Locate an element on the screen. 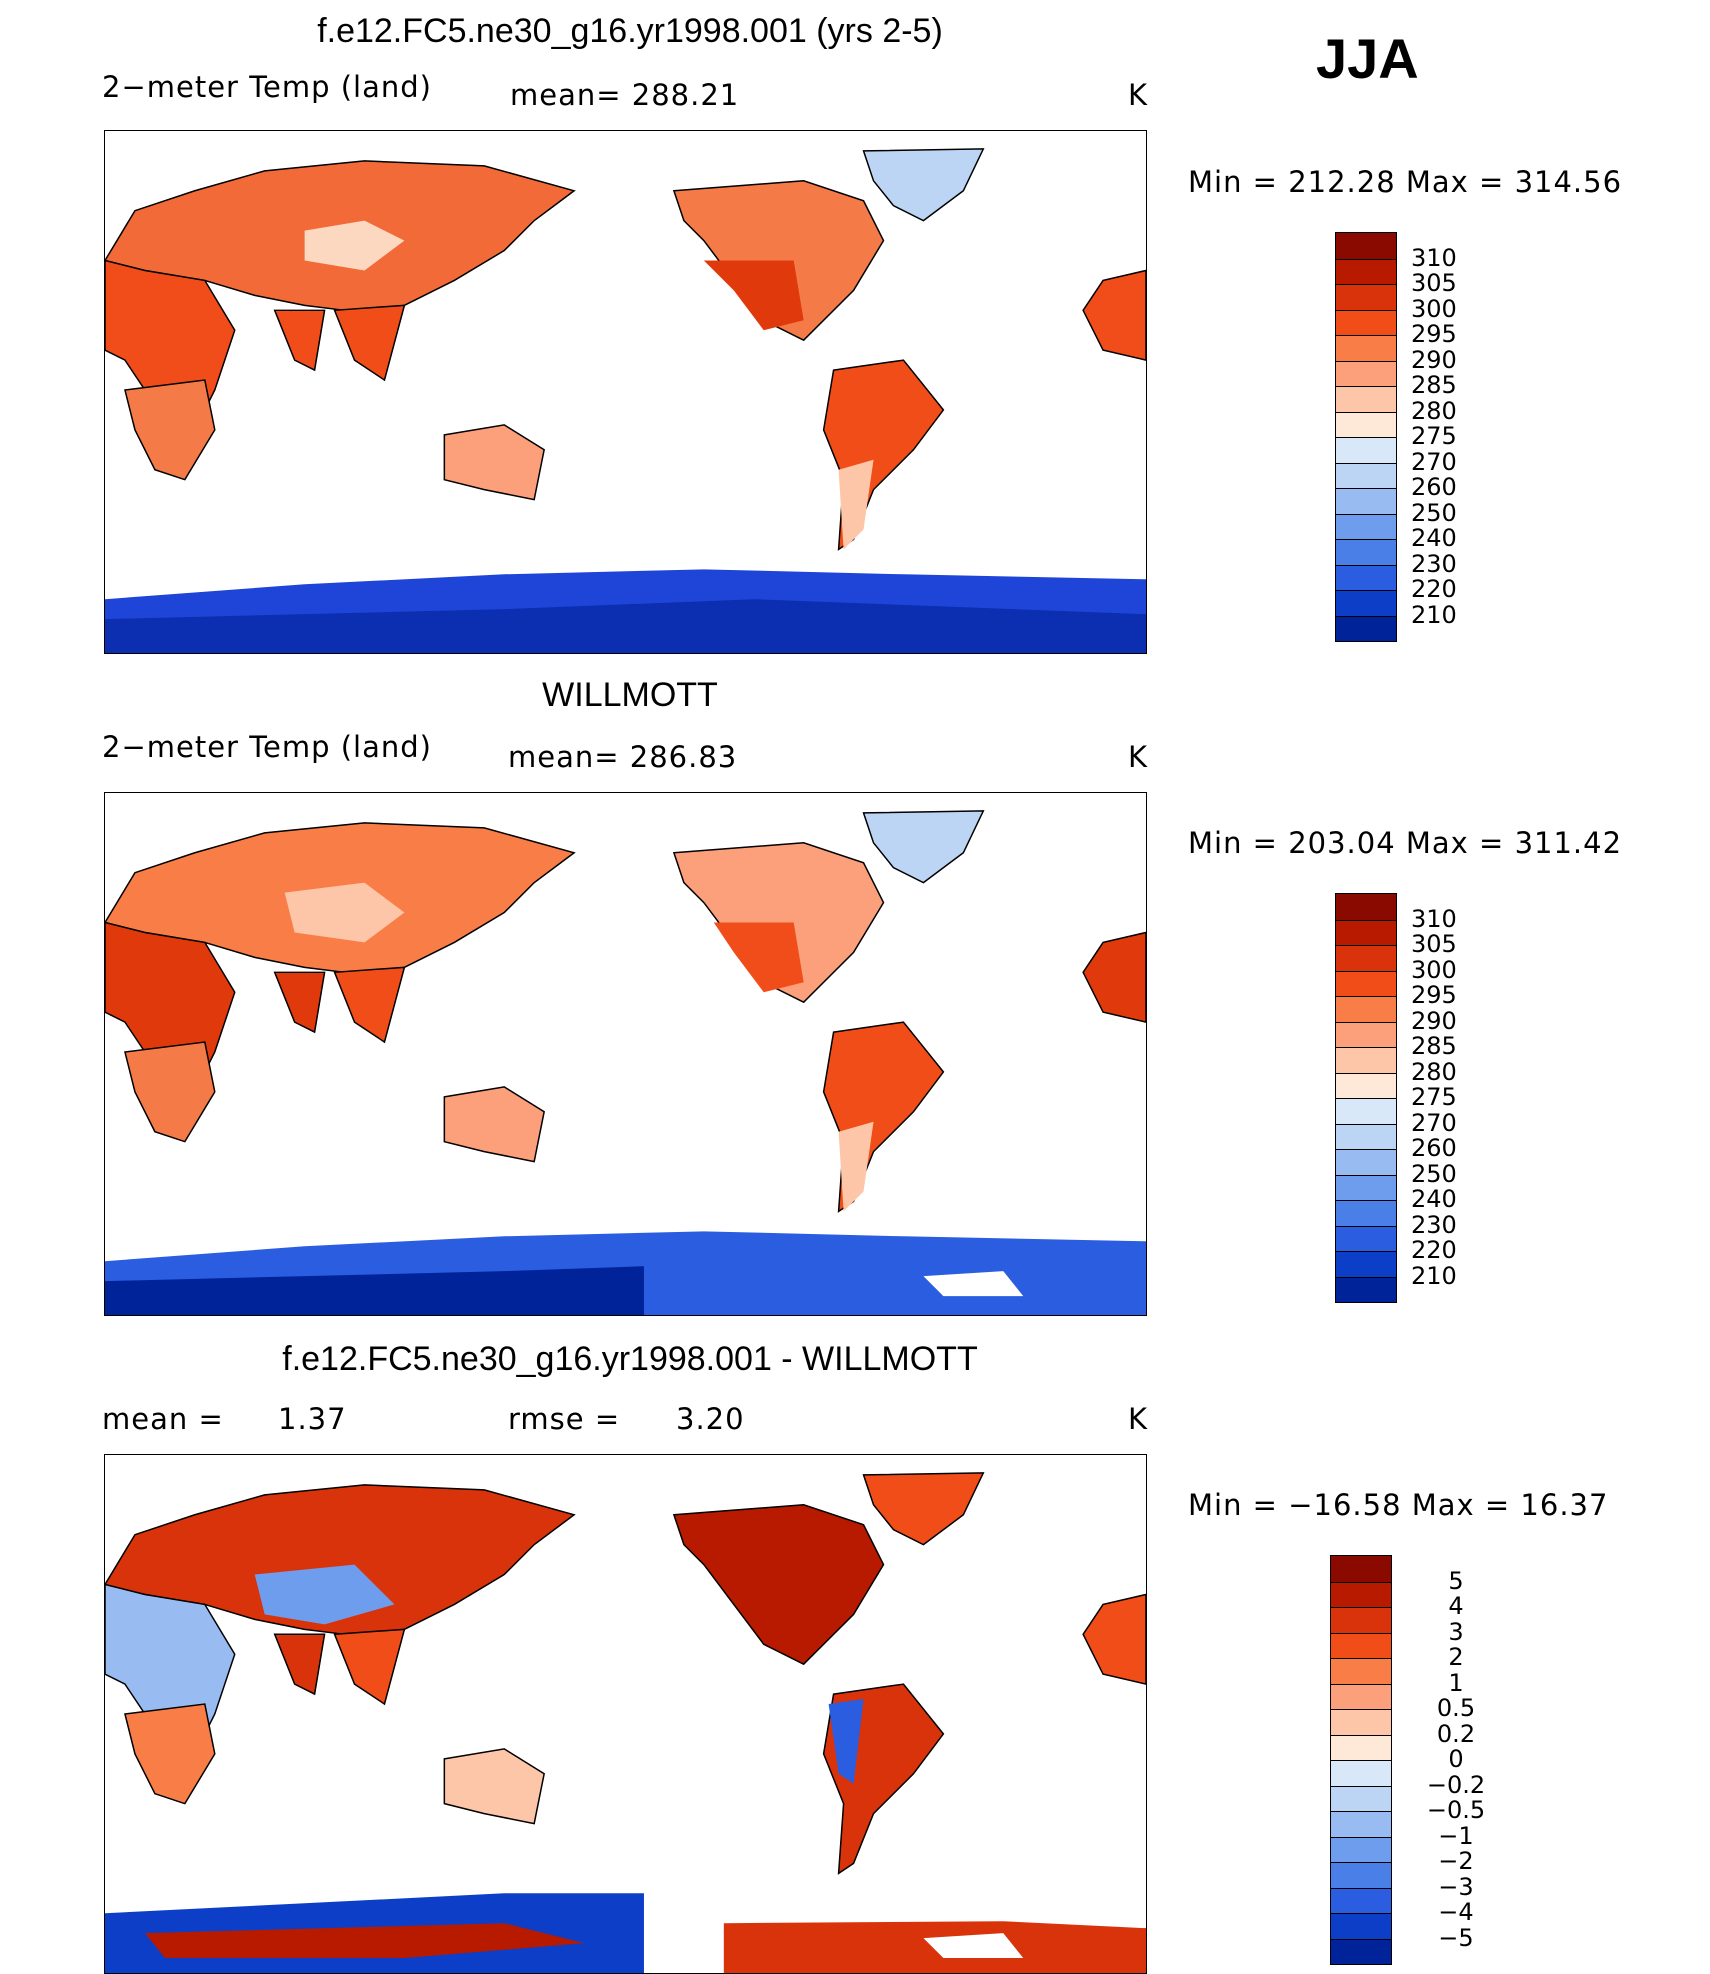  season-label: JJA is located at coordinates (1367, 58).